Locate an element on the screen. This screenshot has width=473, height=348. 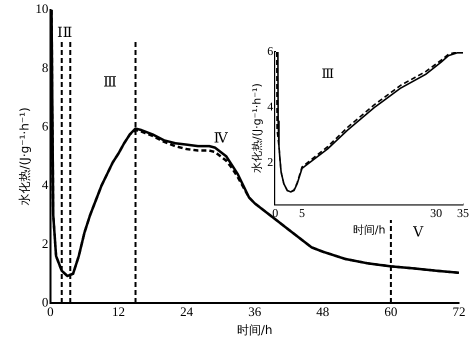
annotation: ⅠⅡ is located at coordinates (64, 32).